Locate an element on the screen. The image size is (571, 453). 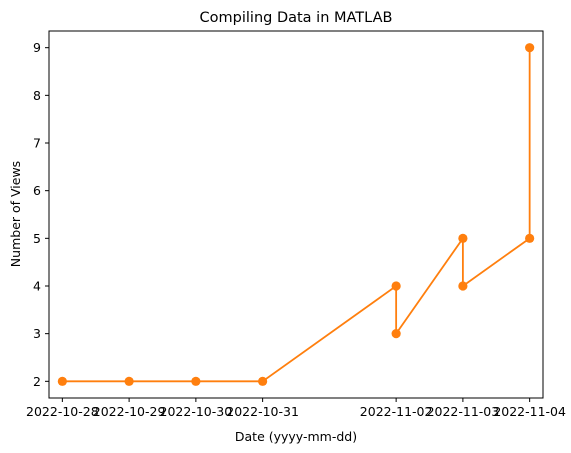
y-tick-label: 3 is located at coordinates (37, 333).